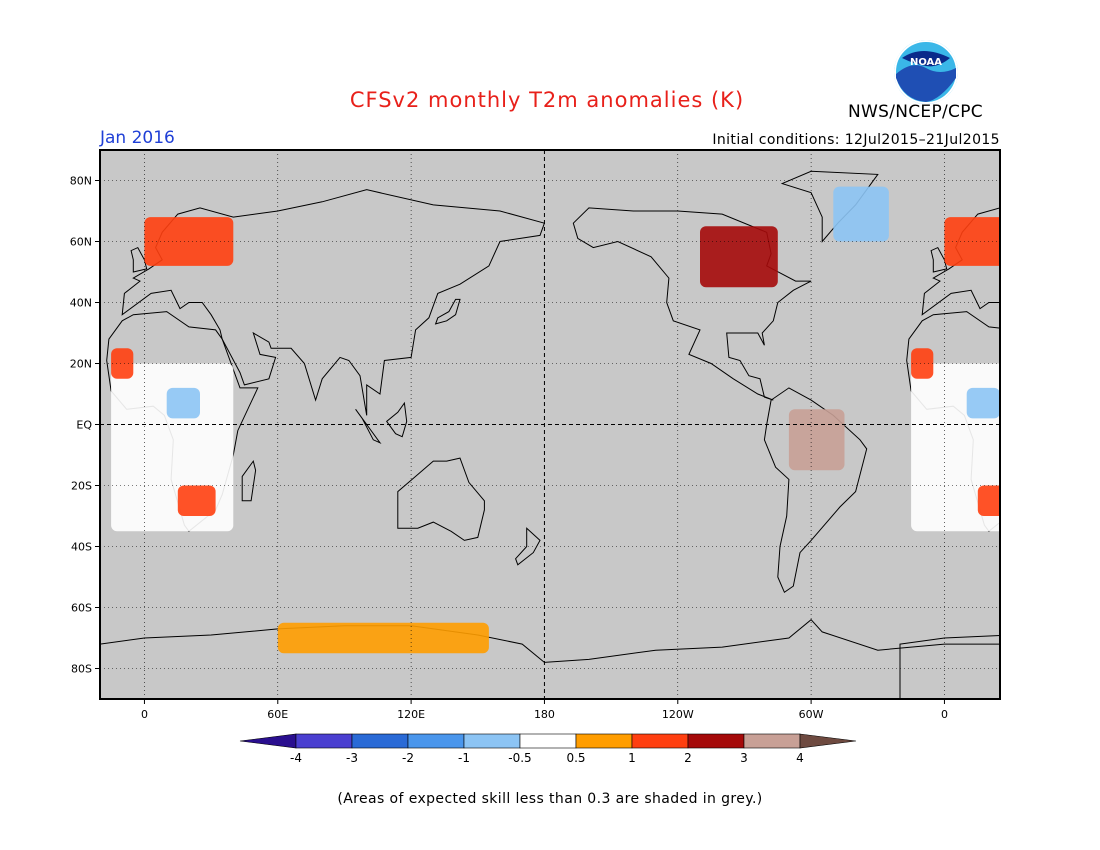  I want to click on colorbar-label: -3, so click(352, 758).